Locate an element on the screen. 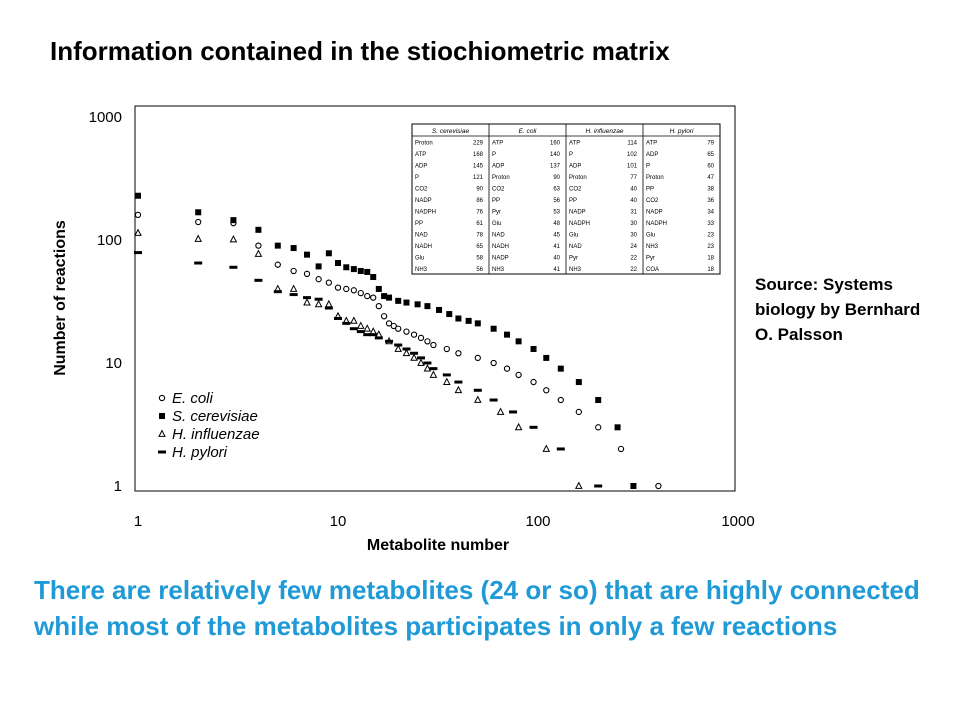 This screenshot has height=720, width=960. legend-label: H. pylori is located at coordinates (200, 452).